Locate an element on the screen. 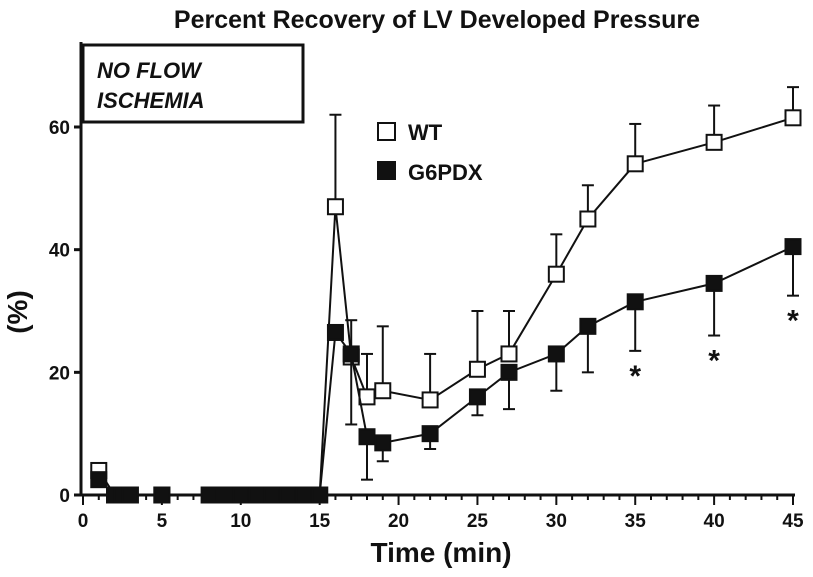  y-axis-label: (%) is located at coordinates (17, 312).